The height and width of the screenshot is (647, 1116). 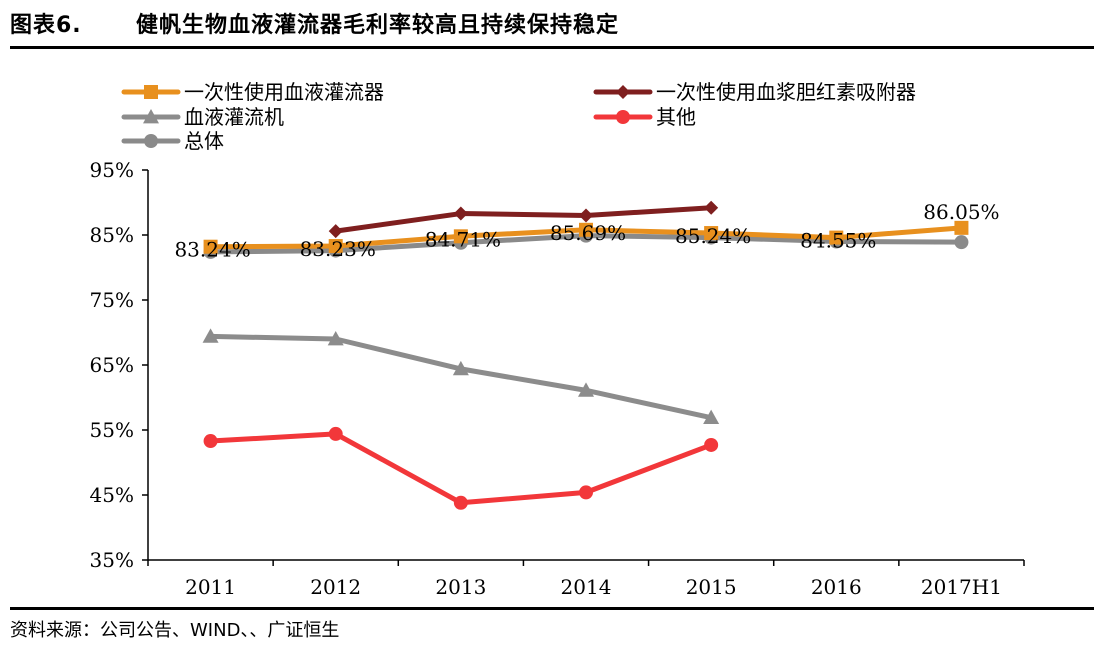 What do you see at coordinates (112, 430) in the screenshot?
I see `y-tick-label: 55%` at bounding box center [112, 430].